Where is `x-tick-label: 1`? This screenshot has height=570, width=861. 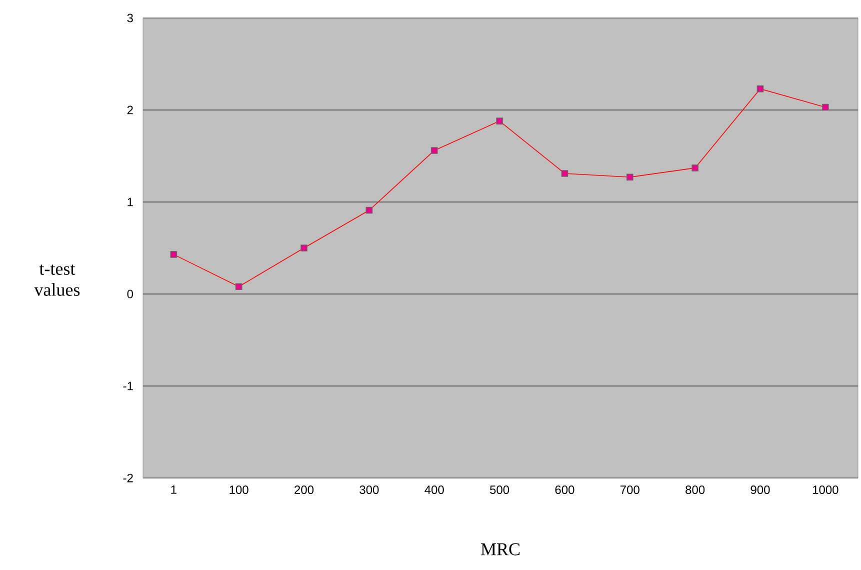 x-tick-label: 1 is located at coordinates (173, 490).